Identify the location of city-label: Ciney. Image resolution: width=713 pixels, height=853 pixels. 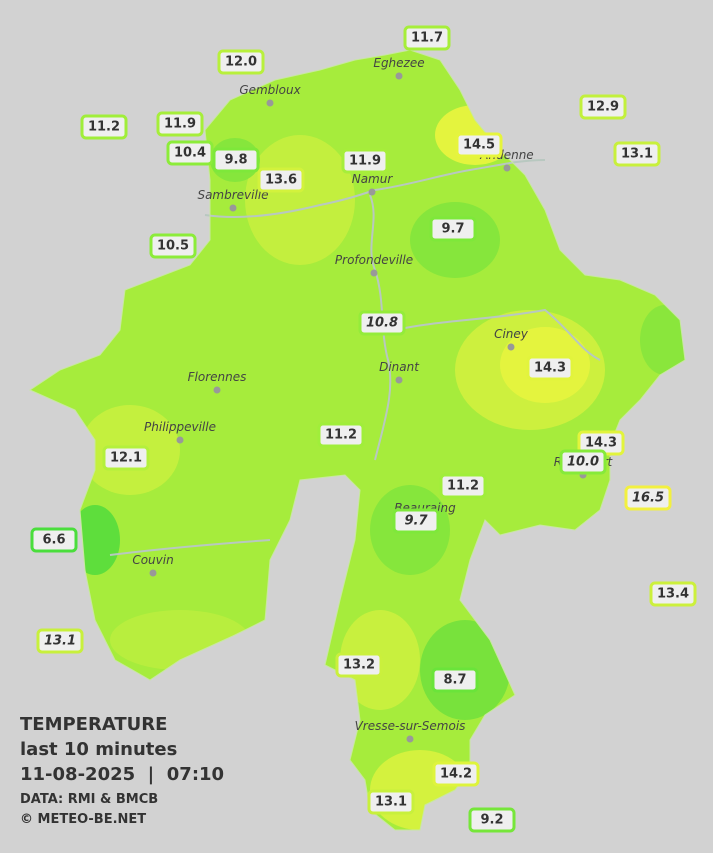
(511, 334).